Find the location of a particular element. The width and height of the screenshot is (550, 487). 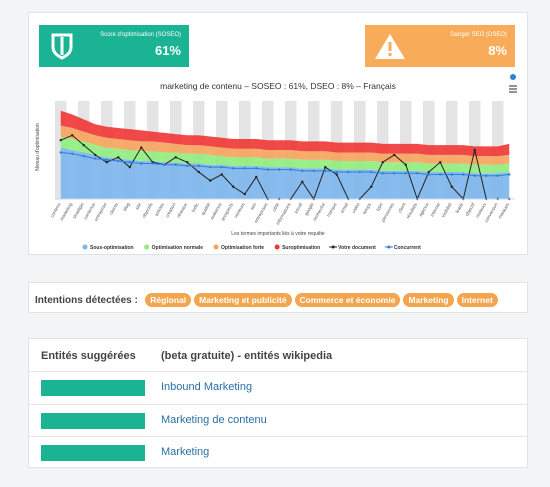

legend-label: Suroptimisation is located at coordinates (301, 248).